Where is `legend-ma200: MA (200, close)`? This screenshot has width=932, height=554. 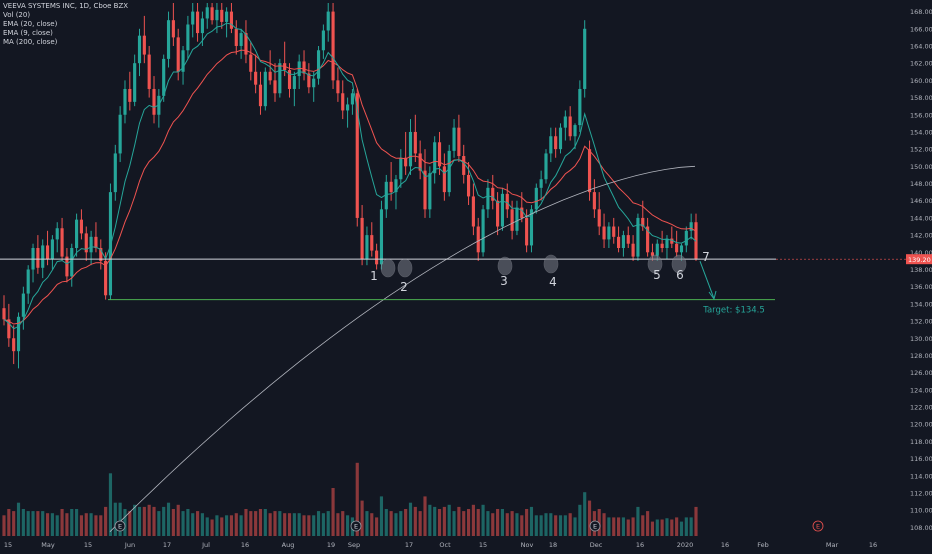
legend-ma200: MA (200, close) is located at coordinates (30, 42).